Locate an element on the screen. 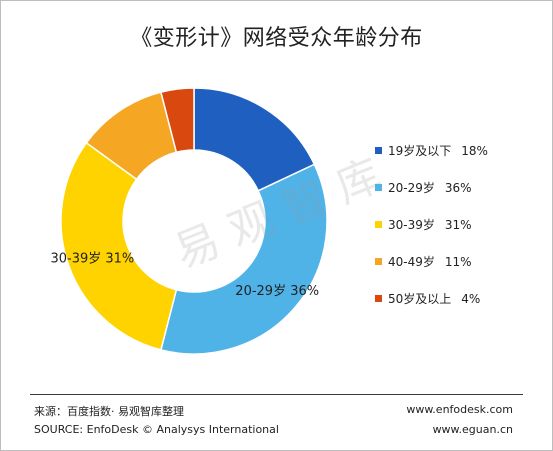 The height and width of the screenshot is (451, 553). legend-label: 40-49岁 is located at coordinates (411, 262).